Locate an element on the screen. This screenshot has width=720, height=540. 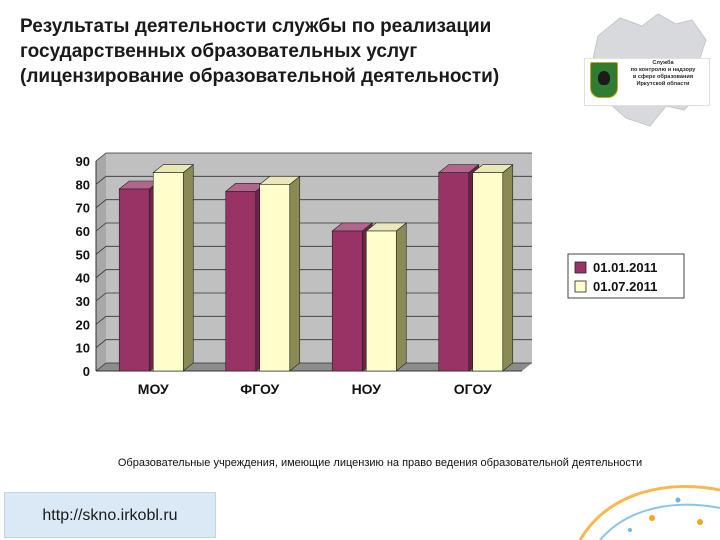
y-tick-label: 90 is located at coordinates (83, 161).